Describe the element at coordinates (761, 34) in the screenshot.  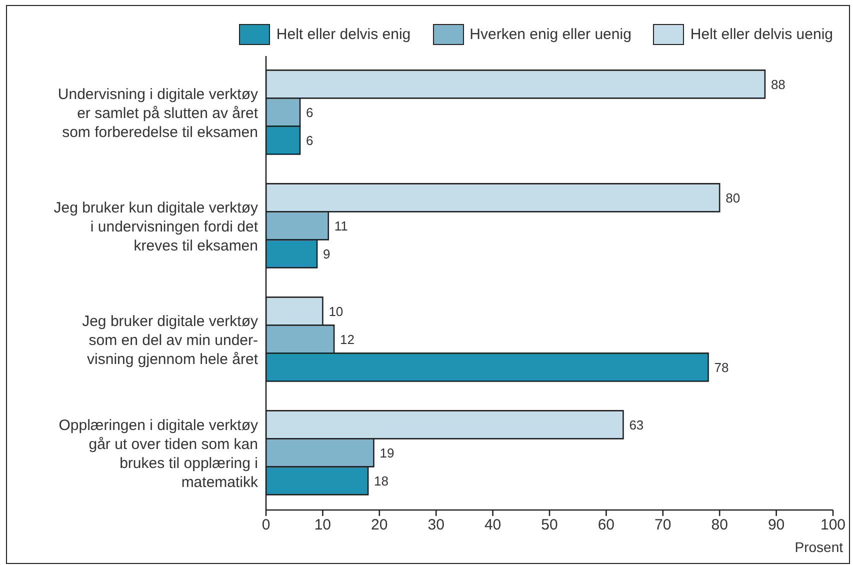
I see `legend-label: Helt eller delvis uenig` at that location.